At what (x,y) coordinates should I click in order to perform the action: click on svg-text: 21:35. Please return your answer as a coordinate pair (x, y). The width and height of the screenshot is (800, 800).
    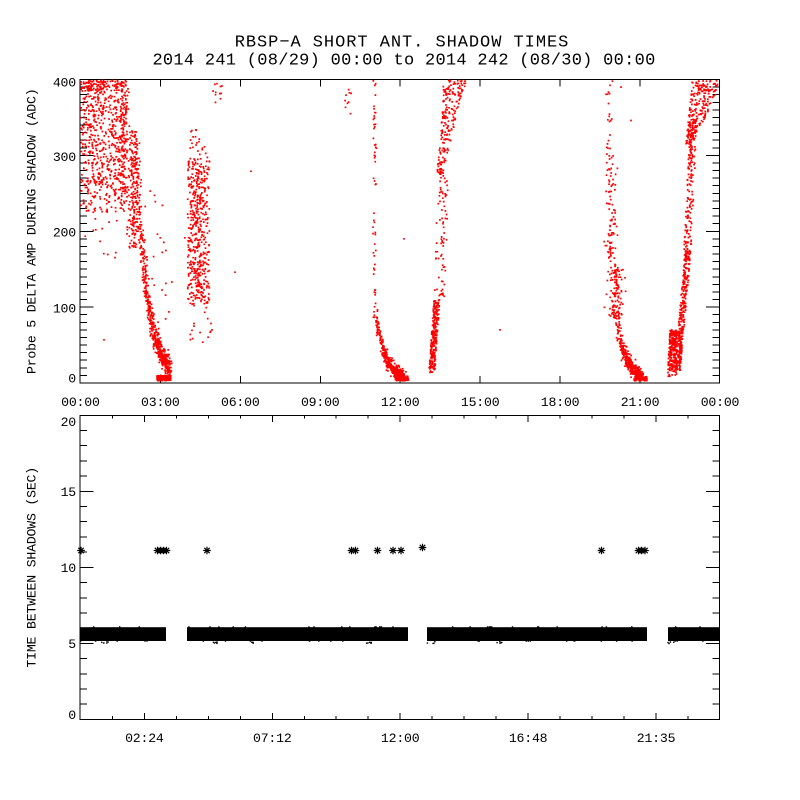
    Looking at the image, I should click on (656, 738).